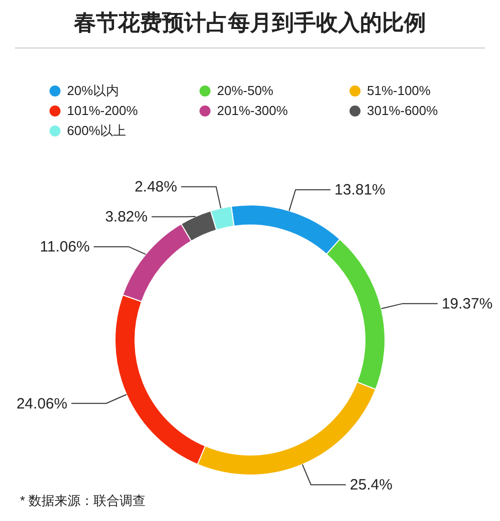 The height and width of the screenshot is (521, 500). Describe the element at coordinates (402, 110) in the screenshot. I see `legend-label: 301%-600%` at that location.